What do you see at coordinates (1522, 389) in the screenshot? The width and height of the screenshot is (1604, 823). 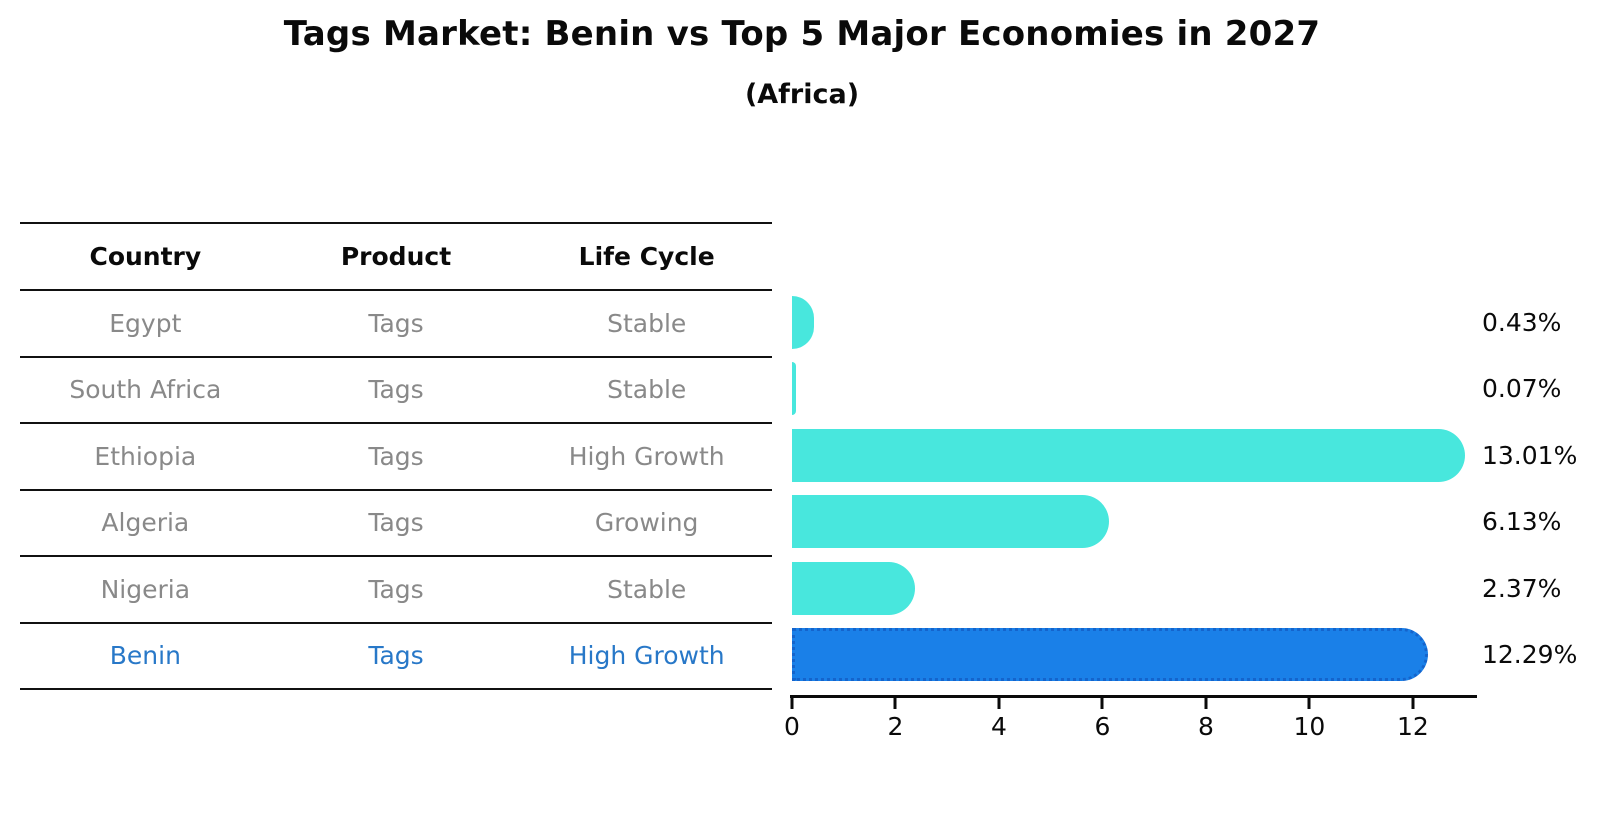 I see `bar-value-label: 0.07%` at bounding box center [1522, 389].